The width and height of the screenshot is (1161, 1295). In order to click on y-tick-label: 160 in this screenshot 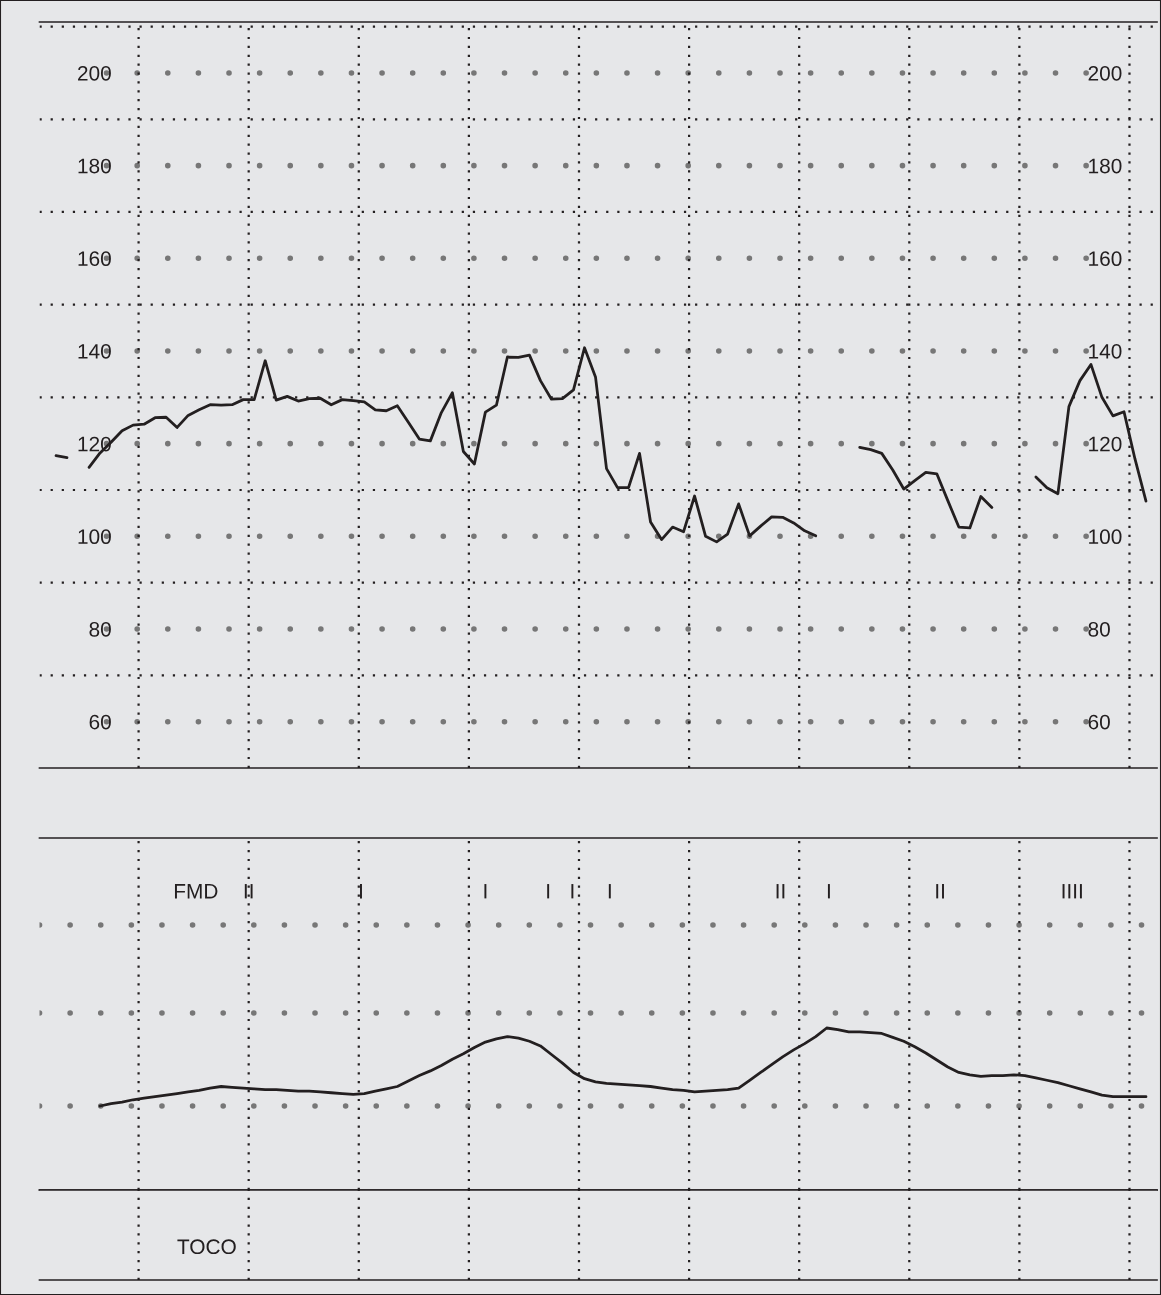, I will do `click(94, 259)`.